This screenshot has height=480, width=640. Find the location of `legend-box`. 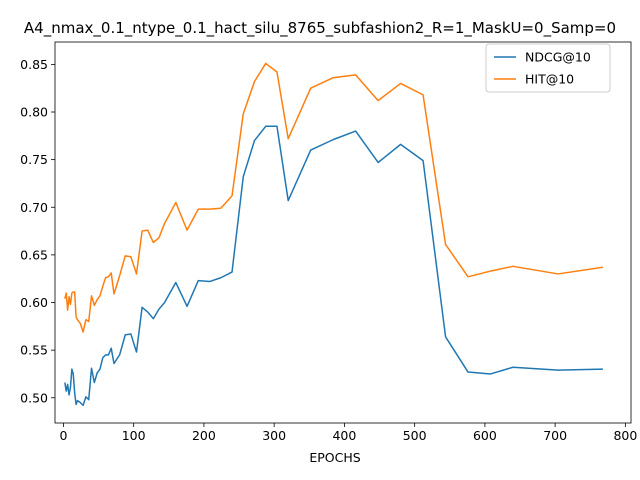

legend-box is located at coordinates (548, 68).